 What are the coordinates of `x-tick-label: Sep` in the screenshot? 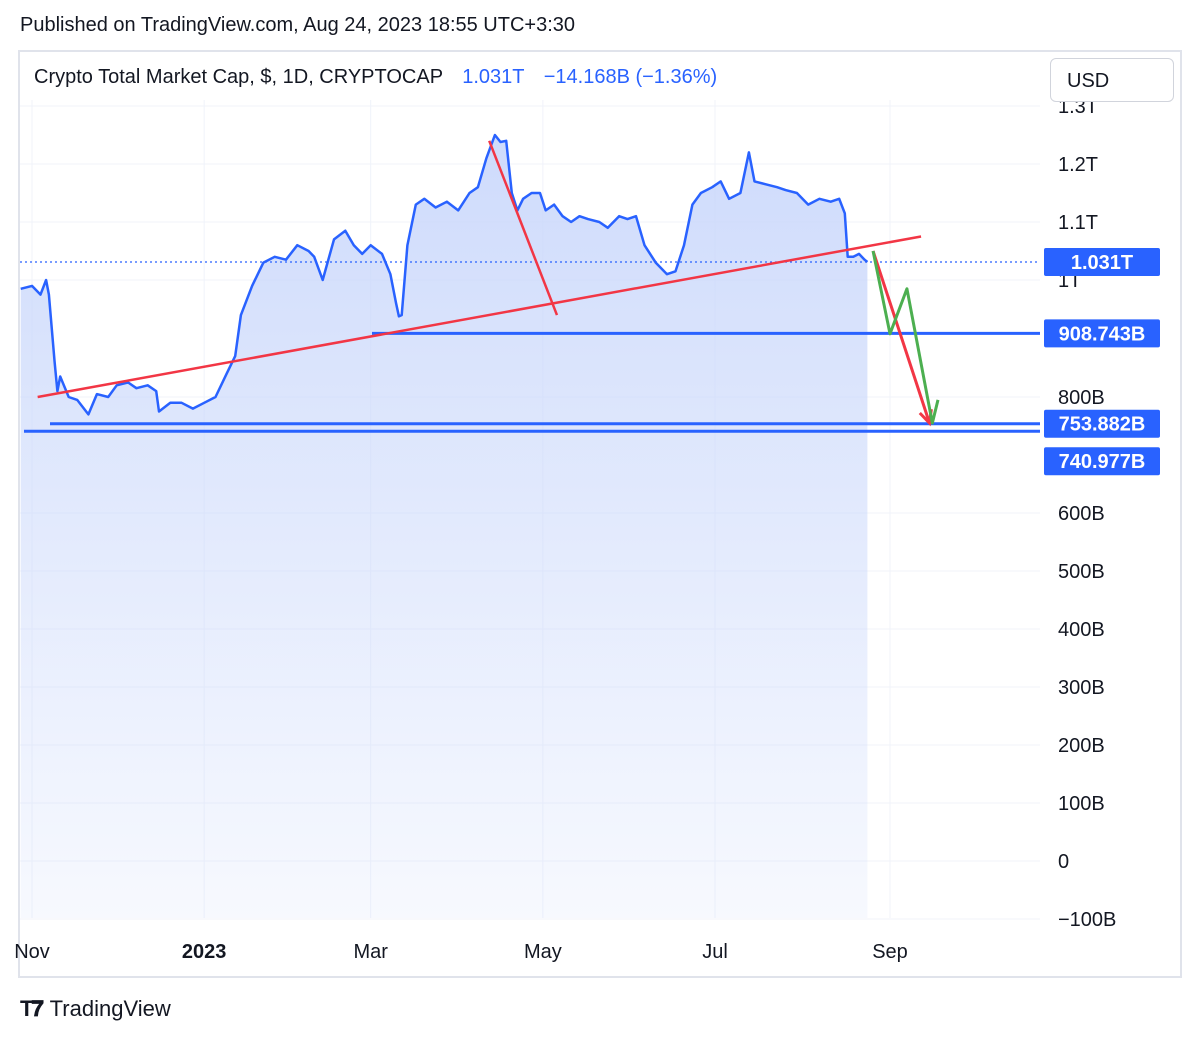 It's located at (890, 952).